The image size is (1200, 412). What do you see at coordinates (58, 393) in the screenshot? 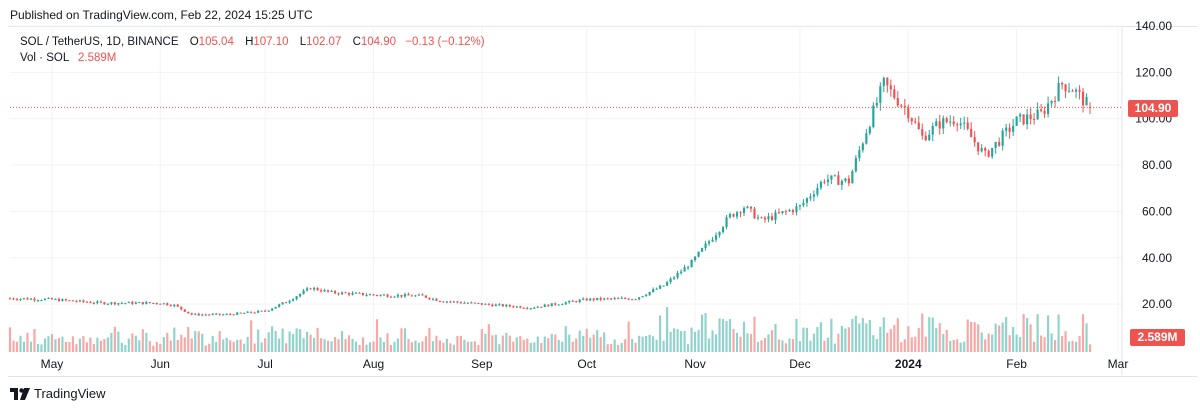
I see `tradingview-brand: TradingView` at bounding box center [58, 393].